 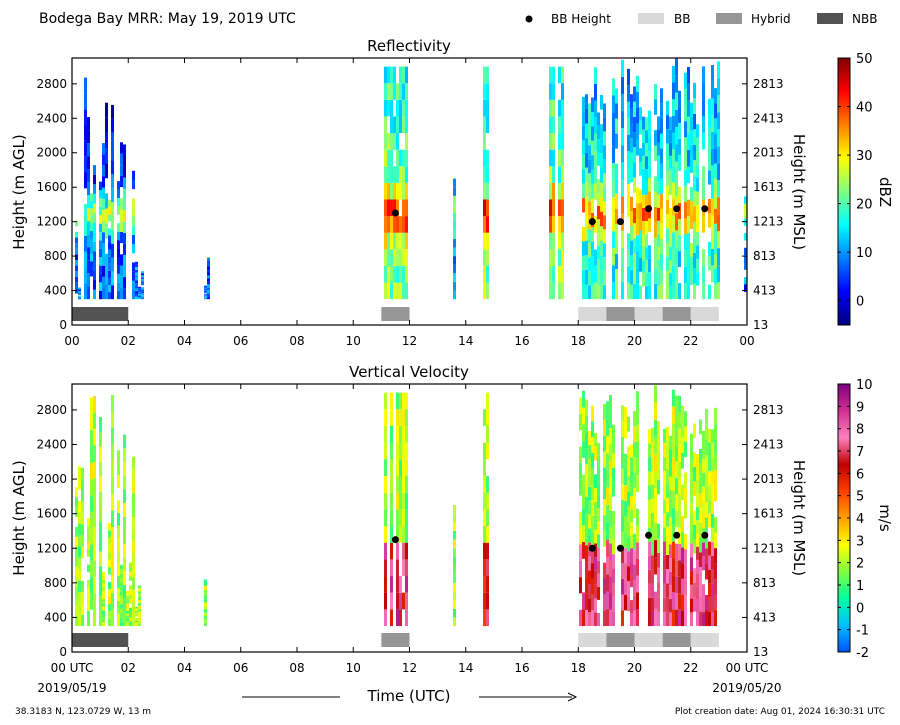 I want to click on velocity-ytick-label: 2000, so click(x=51, y=479).